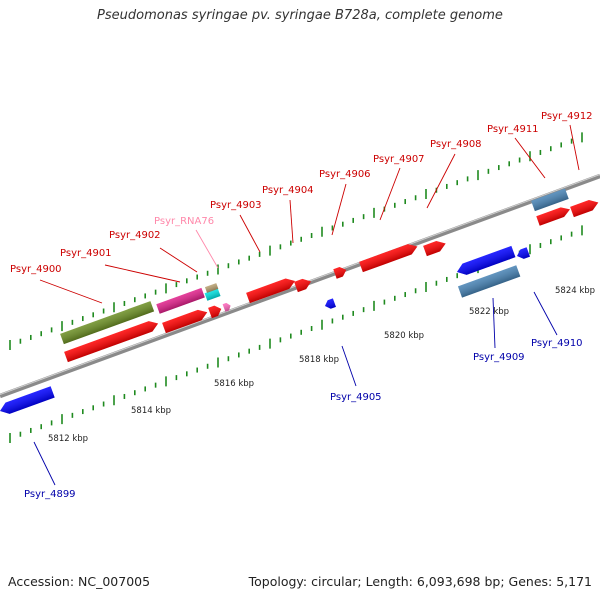 The width and height of the screenshot is (600, 600). What do you see at coordinates (68, 439) in the screenshot?
I see `kbp-tick-label: 5812 kbp` at bounding box center [68, 439].